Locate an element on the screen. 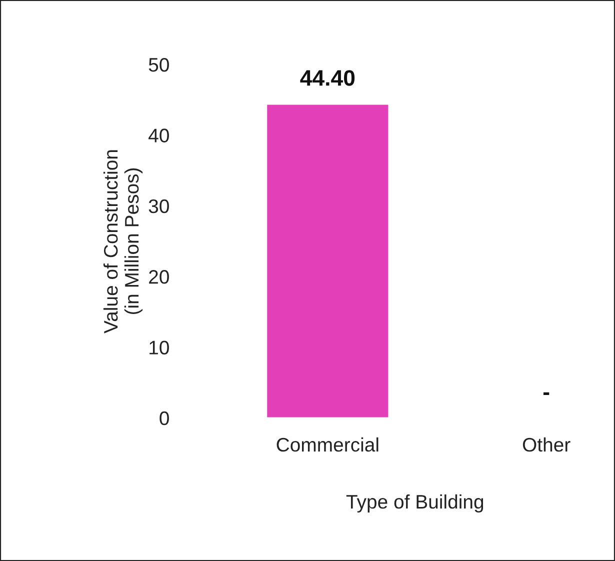  x-axis-title: Type of Building is located at coordinates (415, 503).